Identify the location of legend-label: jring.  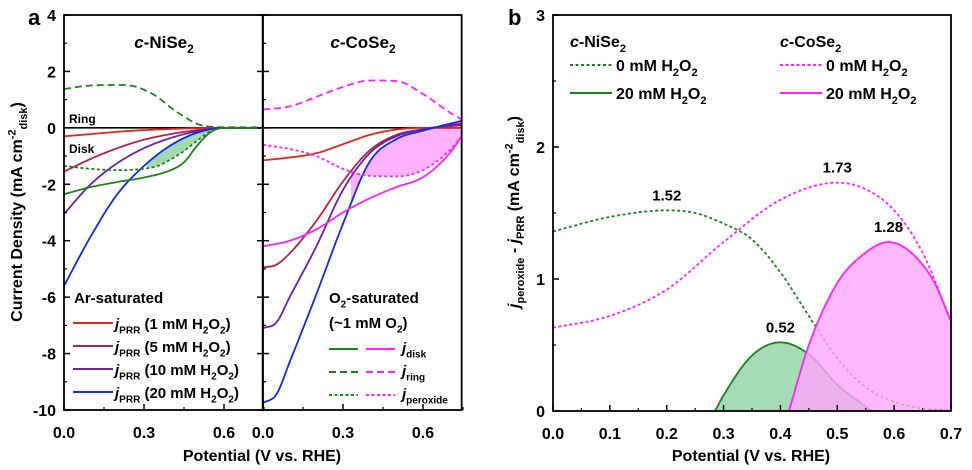
(412, 373).